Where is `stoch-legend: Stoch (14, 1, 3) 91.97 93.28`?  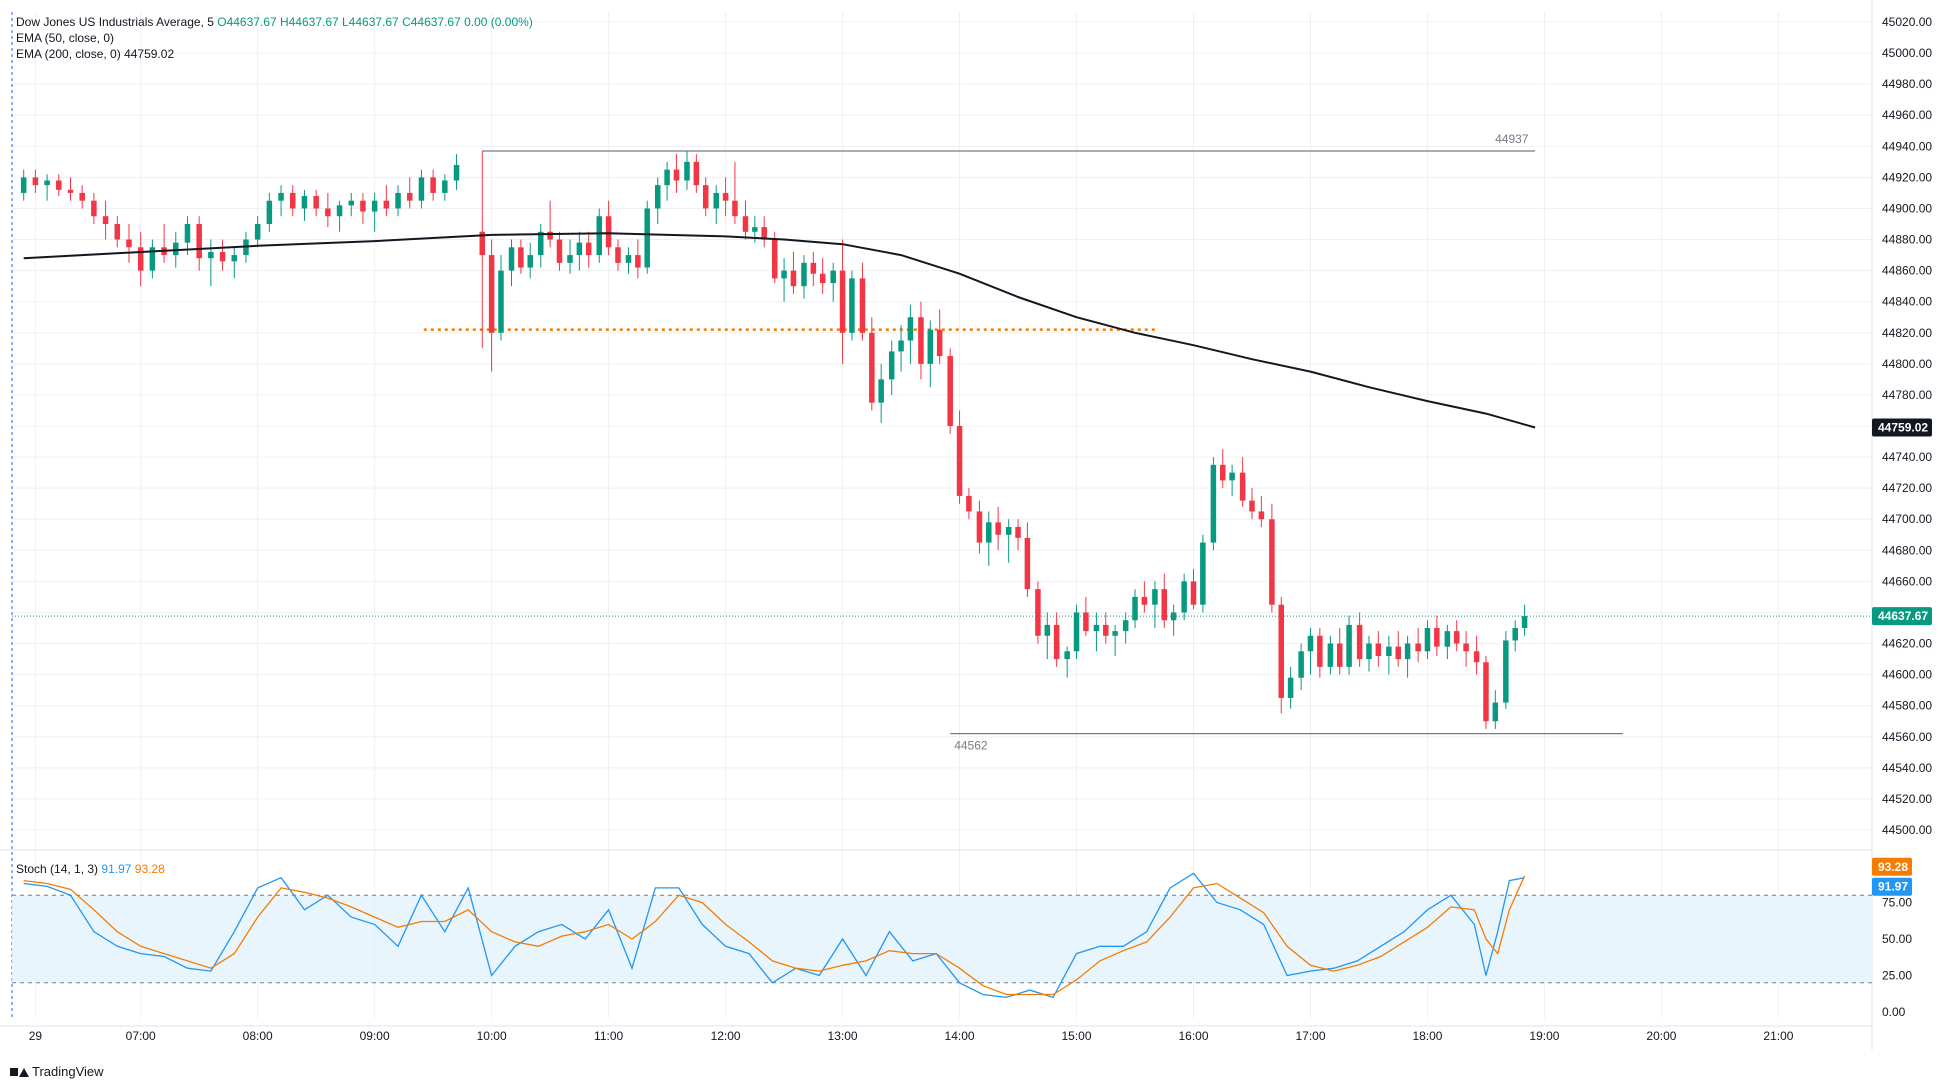
stoch-legend: Stoch (14, 1, 3) 91.97 93.28 is located at coordinates (90, 869).